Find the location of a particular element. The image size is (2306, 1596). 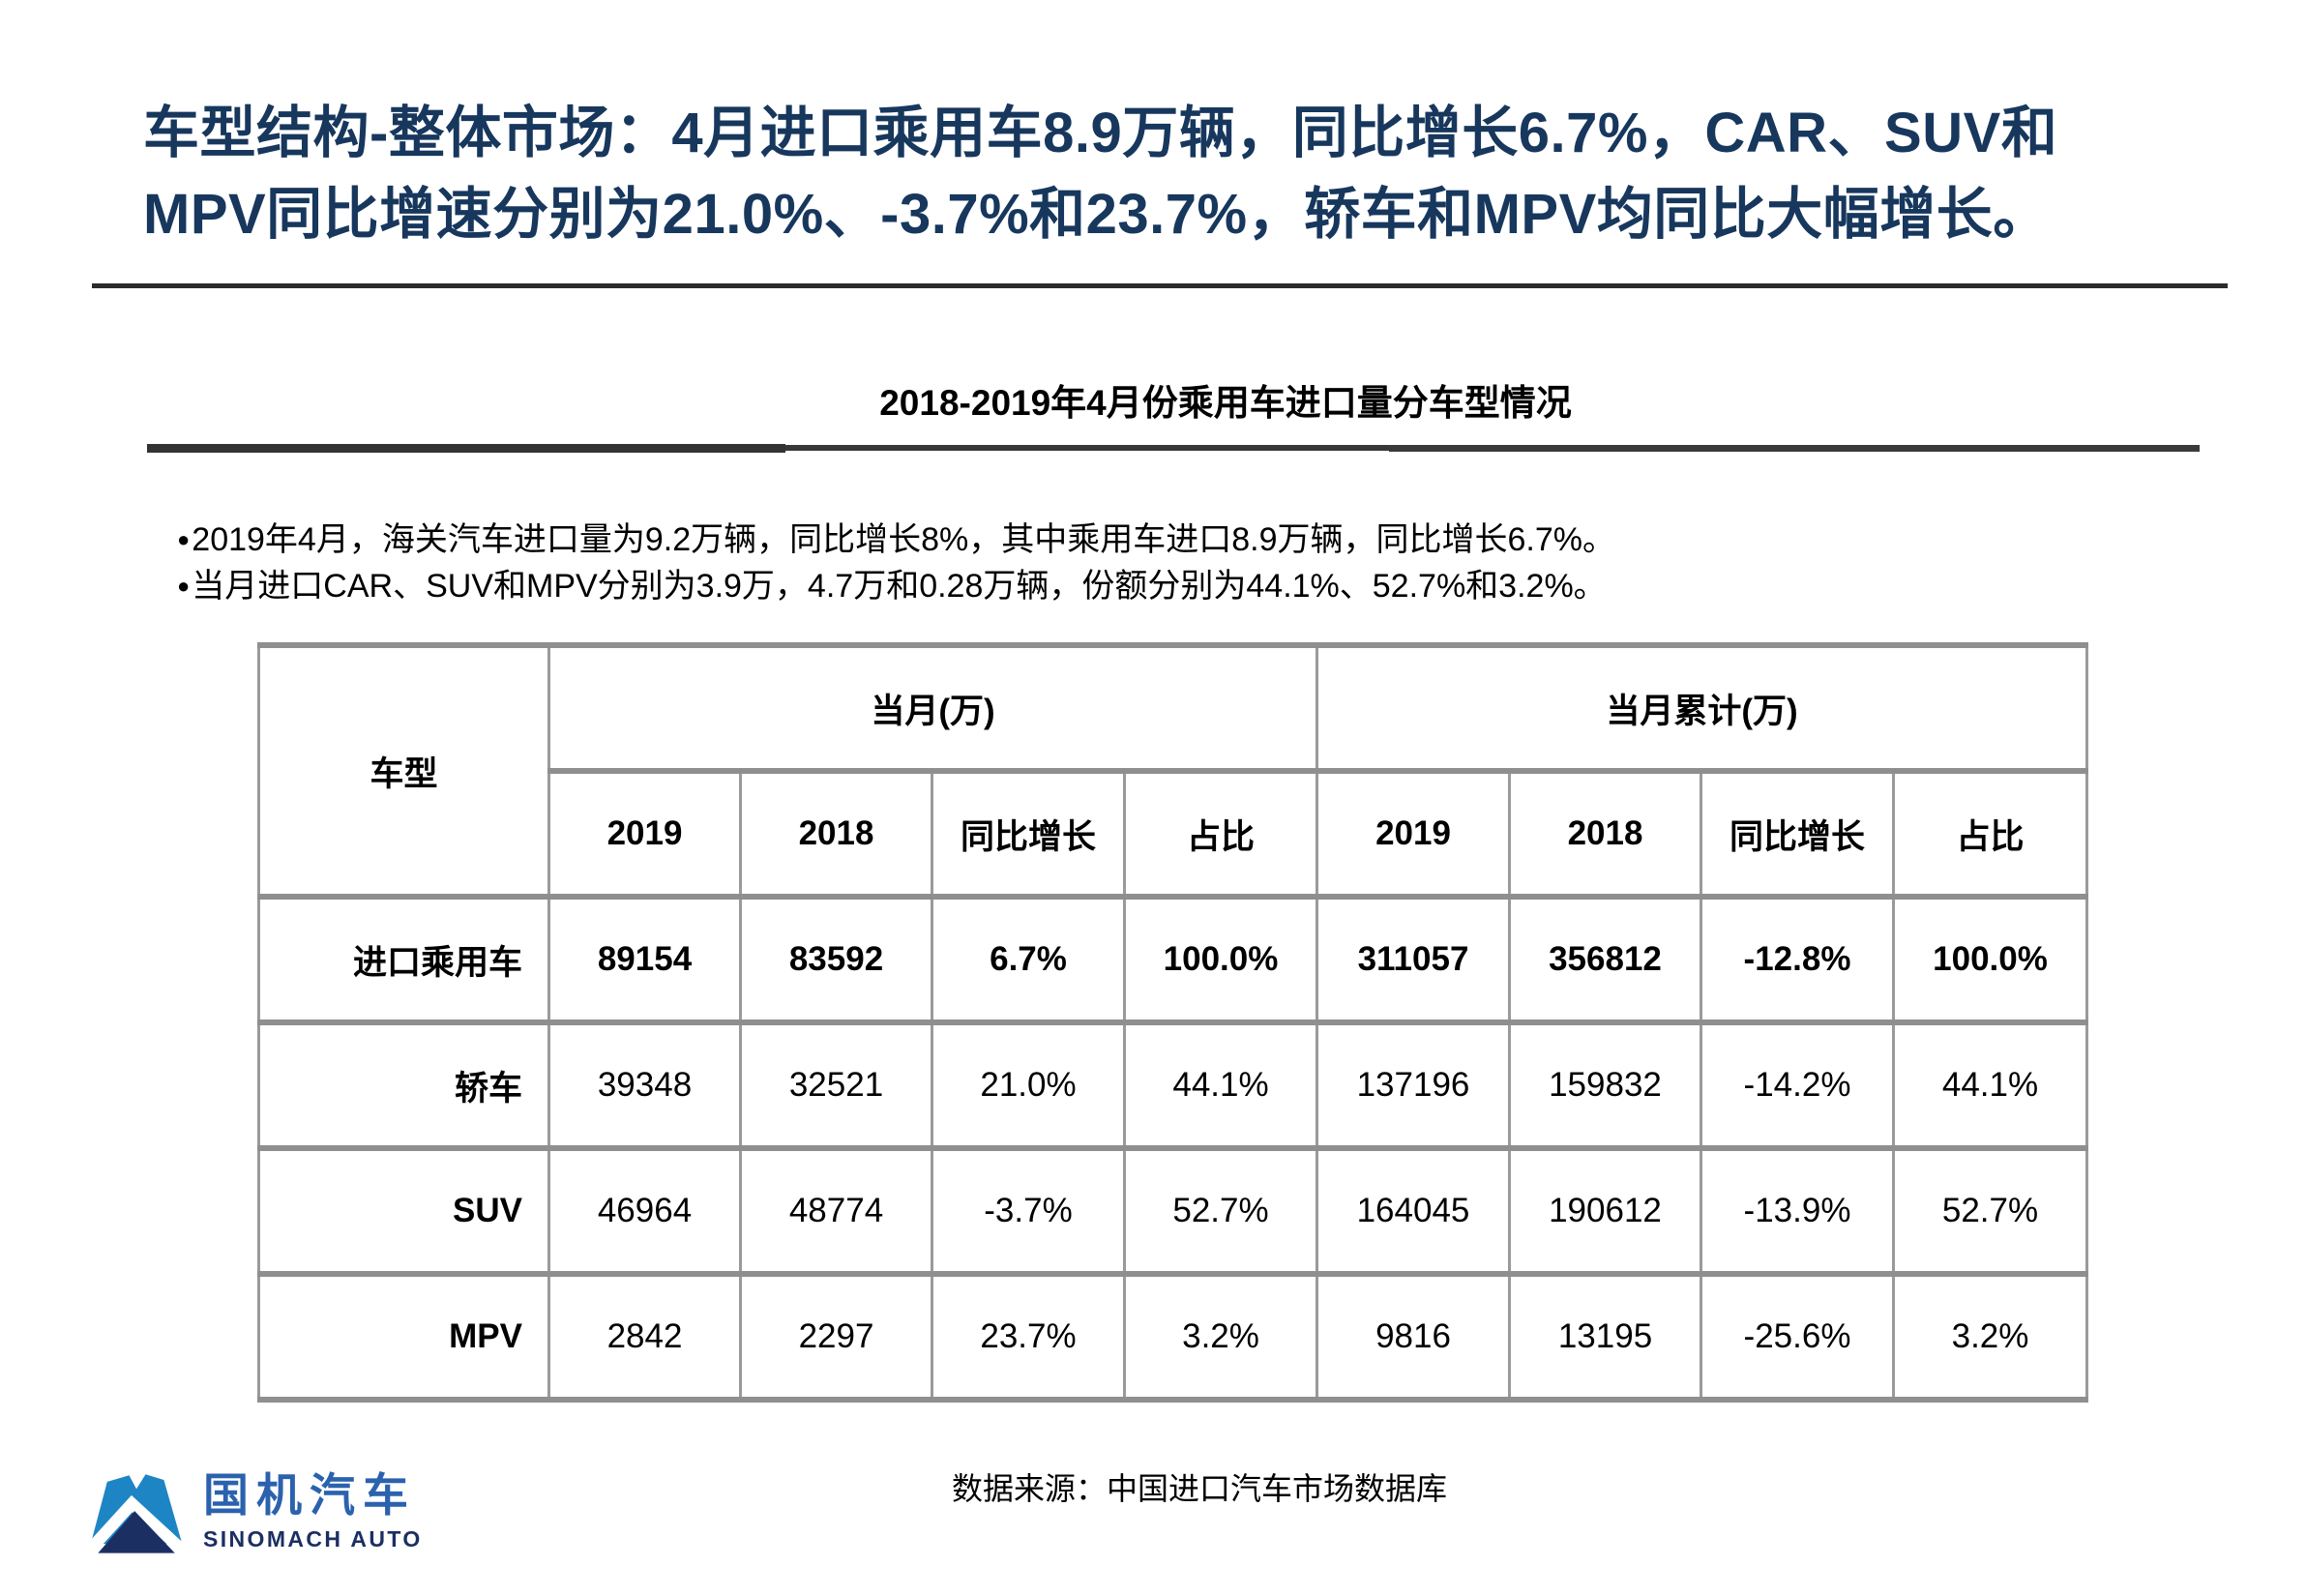

cell: 13195 is located at coordinates (1605, 1337).